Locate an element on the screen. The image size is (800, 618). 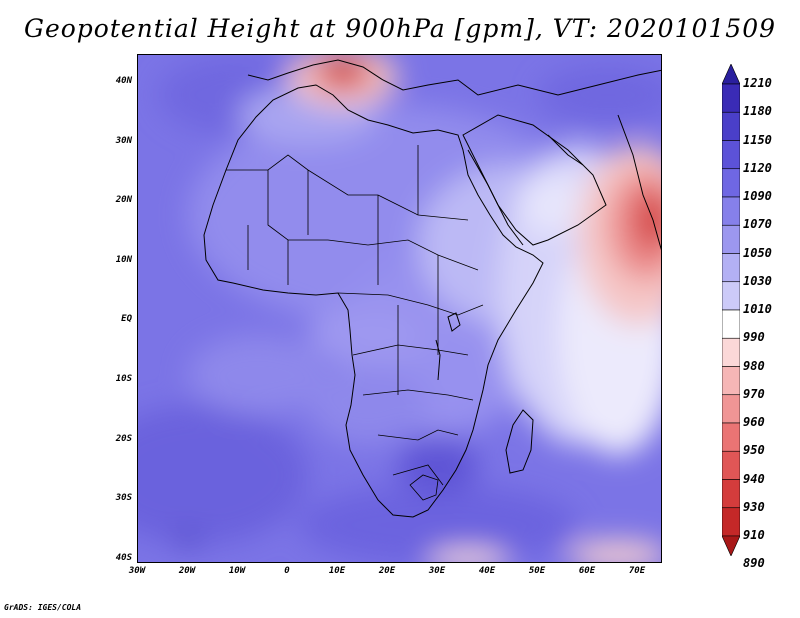
colorbar-level-label: 1120 is located at coordinates (757, 167).